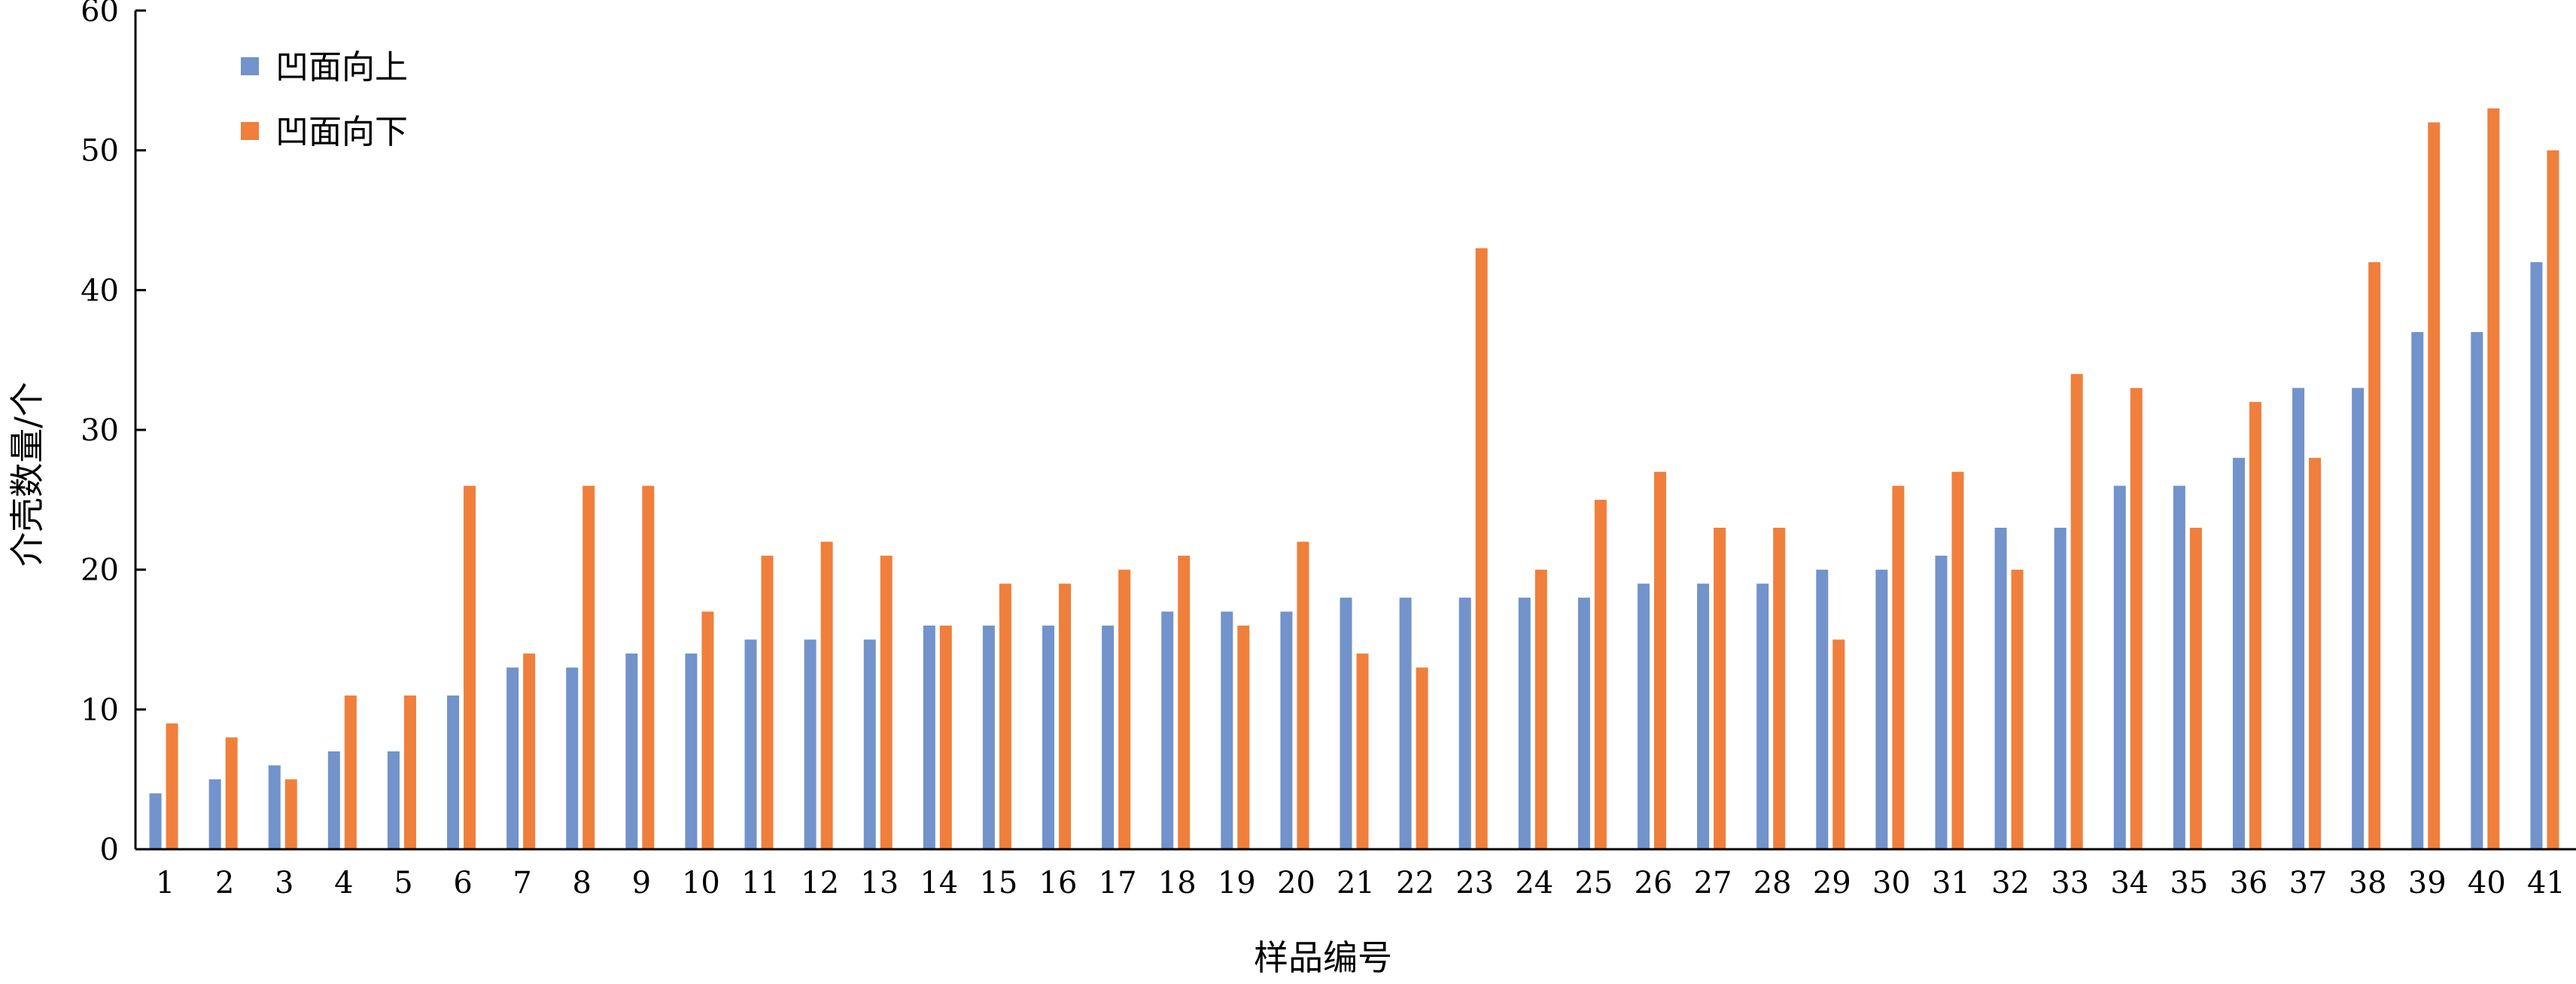 Image resolution: width=2576 pixels, height=984 pixels. I want to click on legend-swatch-down, so click(250, 131).